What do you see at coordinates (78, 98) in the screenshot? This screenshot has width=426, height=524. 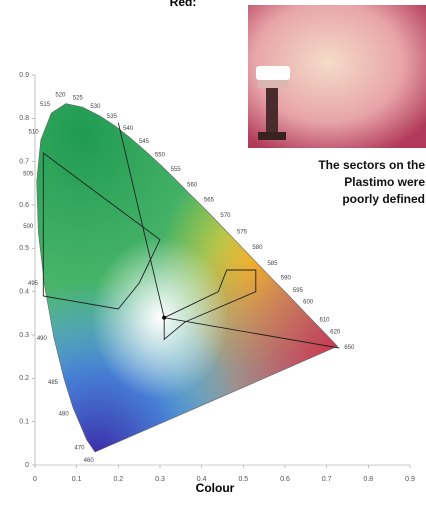 I see `wavelength-label: 525` at bounding box center [78, 98].